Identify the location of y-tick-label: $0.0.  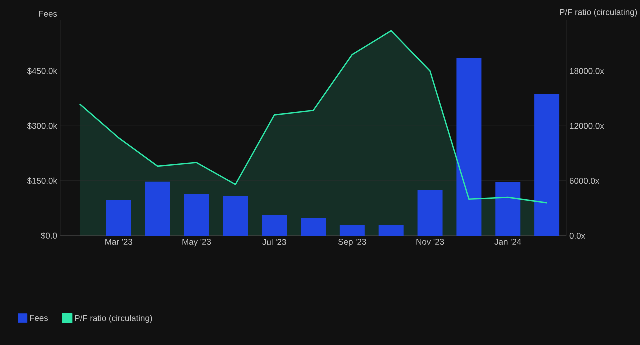
(49, 236).